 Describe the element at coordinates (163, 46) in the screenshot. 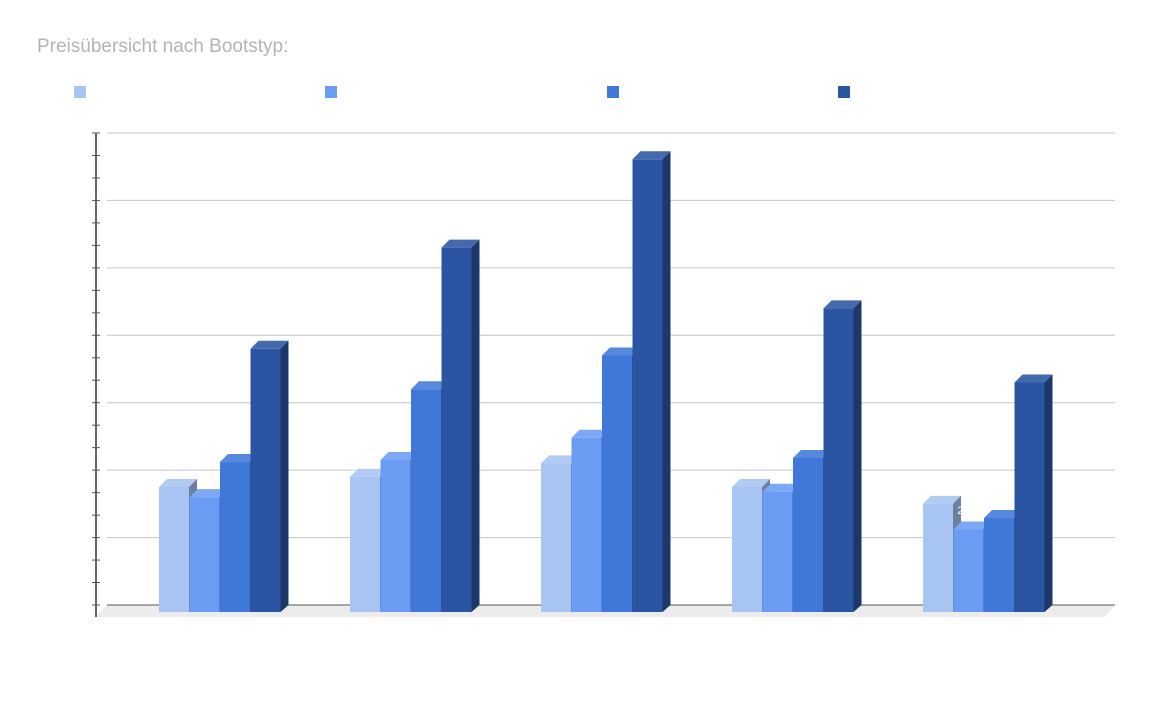

I see `chart-title: Preisübersicht nach Bootstyp:` at that location.